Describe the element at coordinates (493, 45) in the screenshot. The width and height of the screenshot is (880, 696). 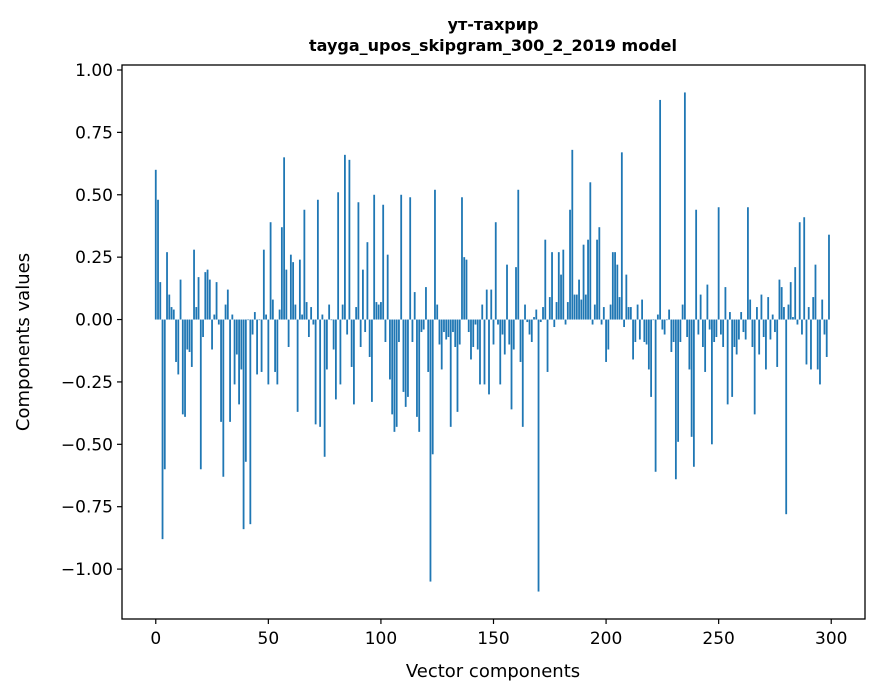
I see `chart-subtitle: tayga_upos_skipgram_300_2_2019 model` at that location.